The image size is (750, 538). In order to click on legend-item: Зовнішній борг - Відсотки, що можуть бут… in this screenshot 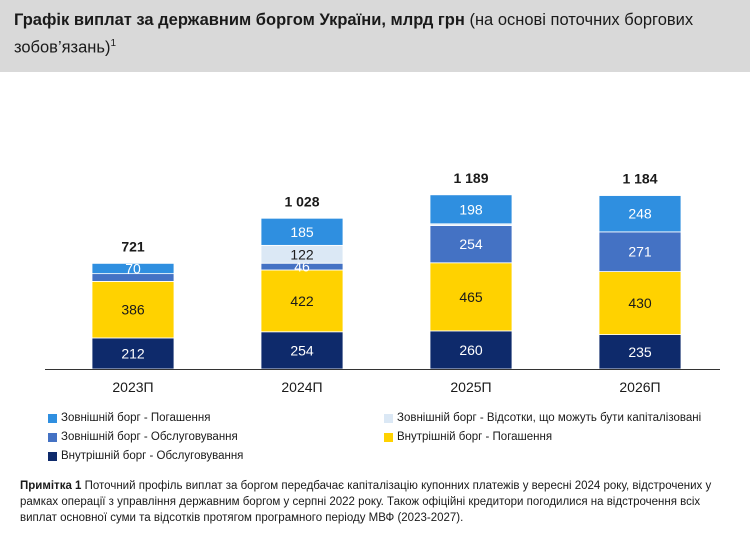, I will do `click(542, 418)`.